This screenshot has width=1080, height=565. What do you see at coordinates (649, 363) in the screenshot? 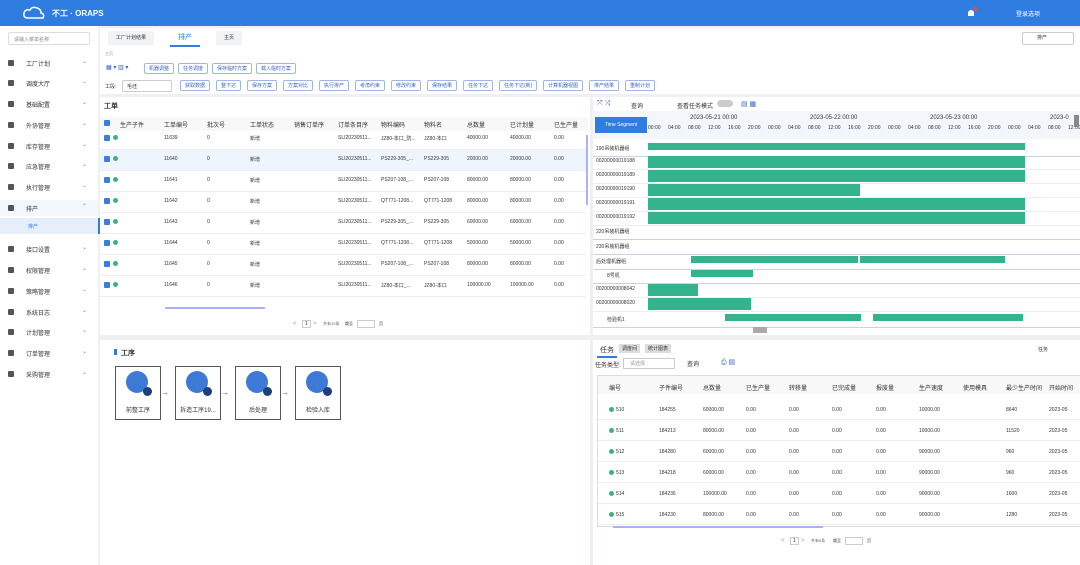
I see `filter-select: 请选择` at bounding box center [649, 363].